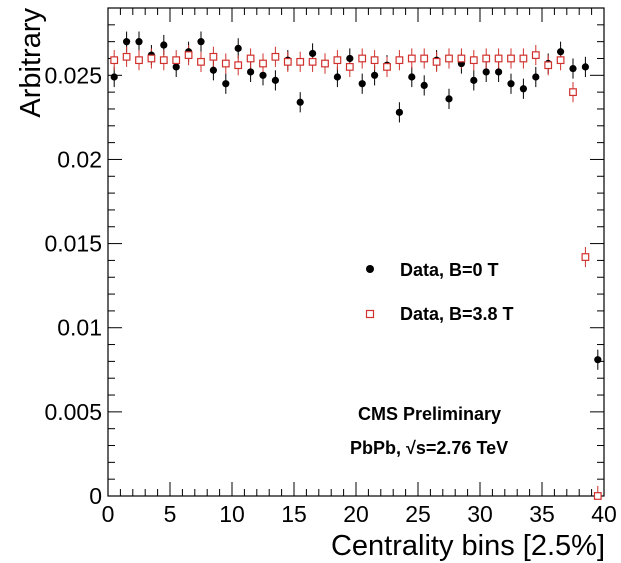 The image size is (621, 563). I want to click on x-tick-label: 25, so click(418, 514).